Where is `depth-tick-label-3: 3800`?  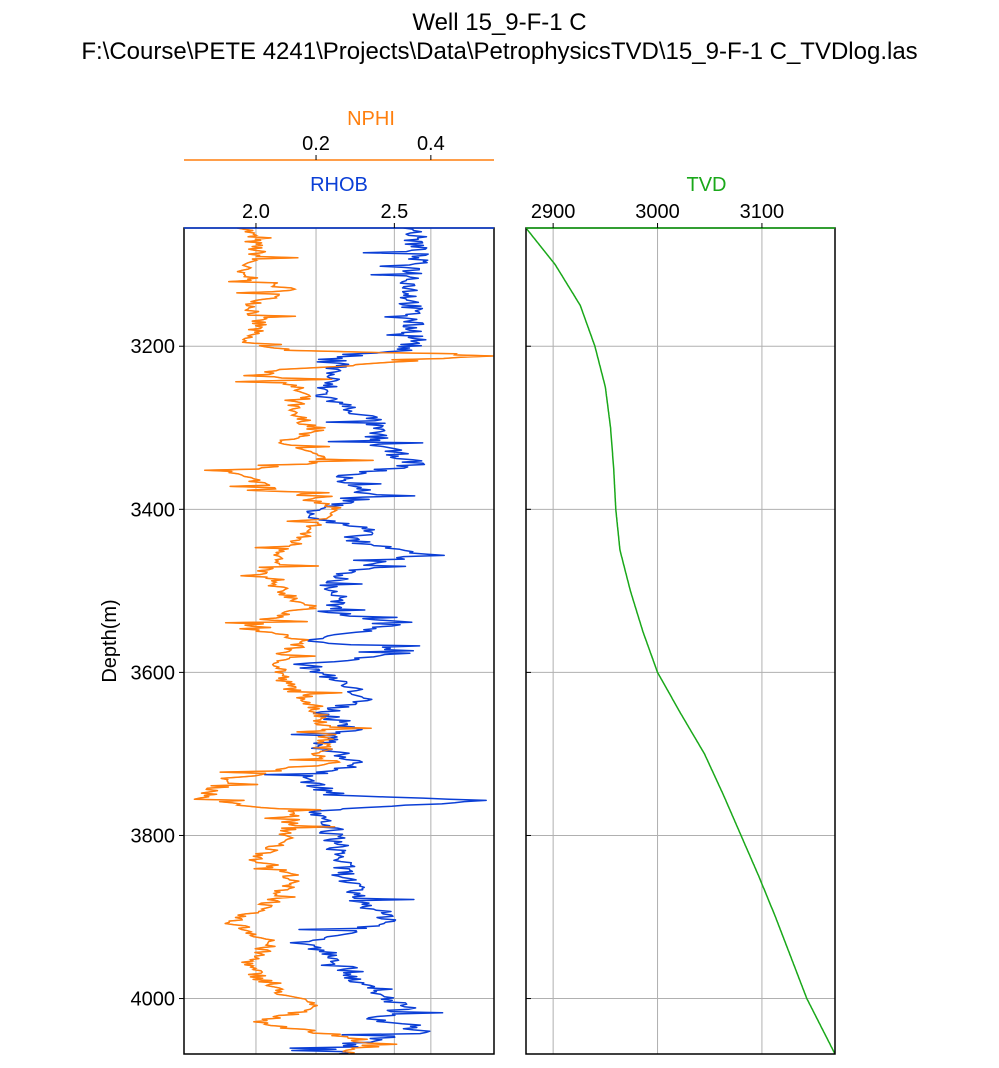
depth-tick-label-3: 3800 is located at coordinates (153, 836).